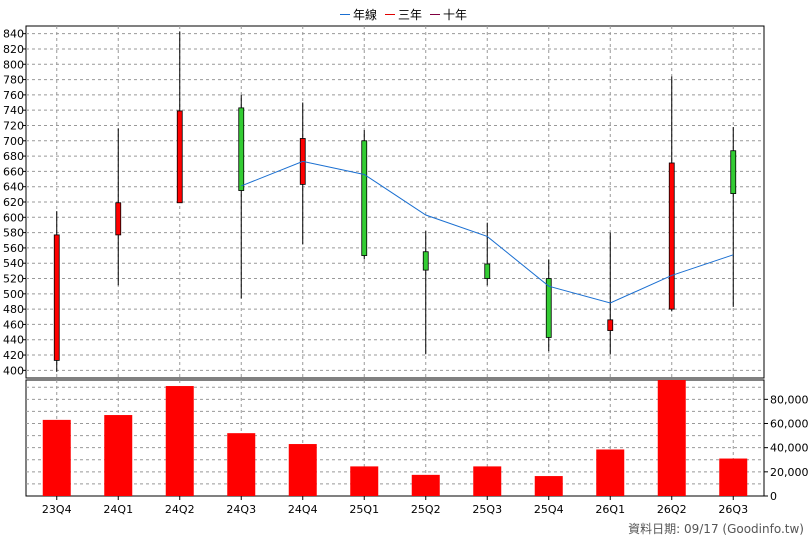  Describe the element at coordinates (241, 509) in the screenshot. I see `xtick-label: 24Q3` at that location.